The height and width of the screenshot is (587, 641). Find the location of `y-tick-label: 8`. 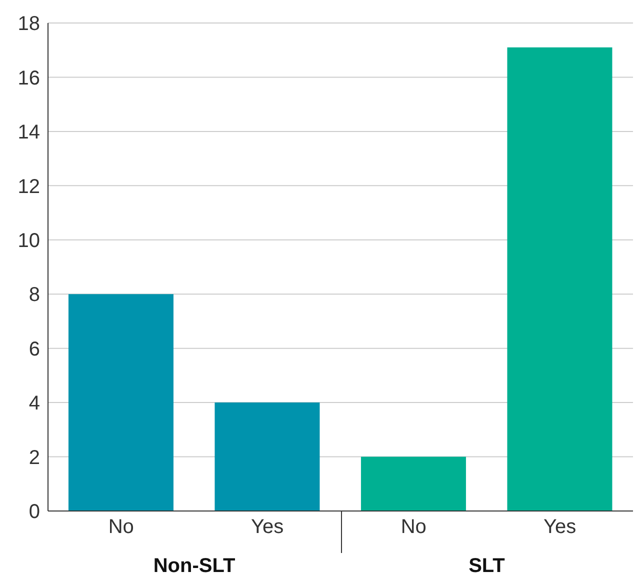

y-tick-label: 8 is located at coordinates (34, 295).